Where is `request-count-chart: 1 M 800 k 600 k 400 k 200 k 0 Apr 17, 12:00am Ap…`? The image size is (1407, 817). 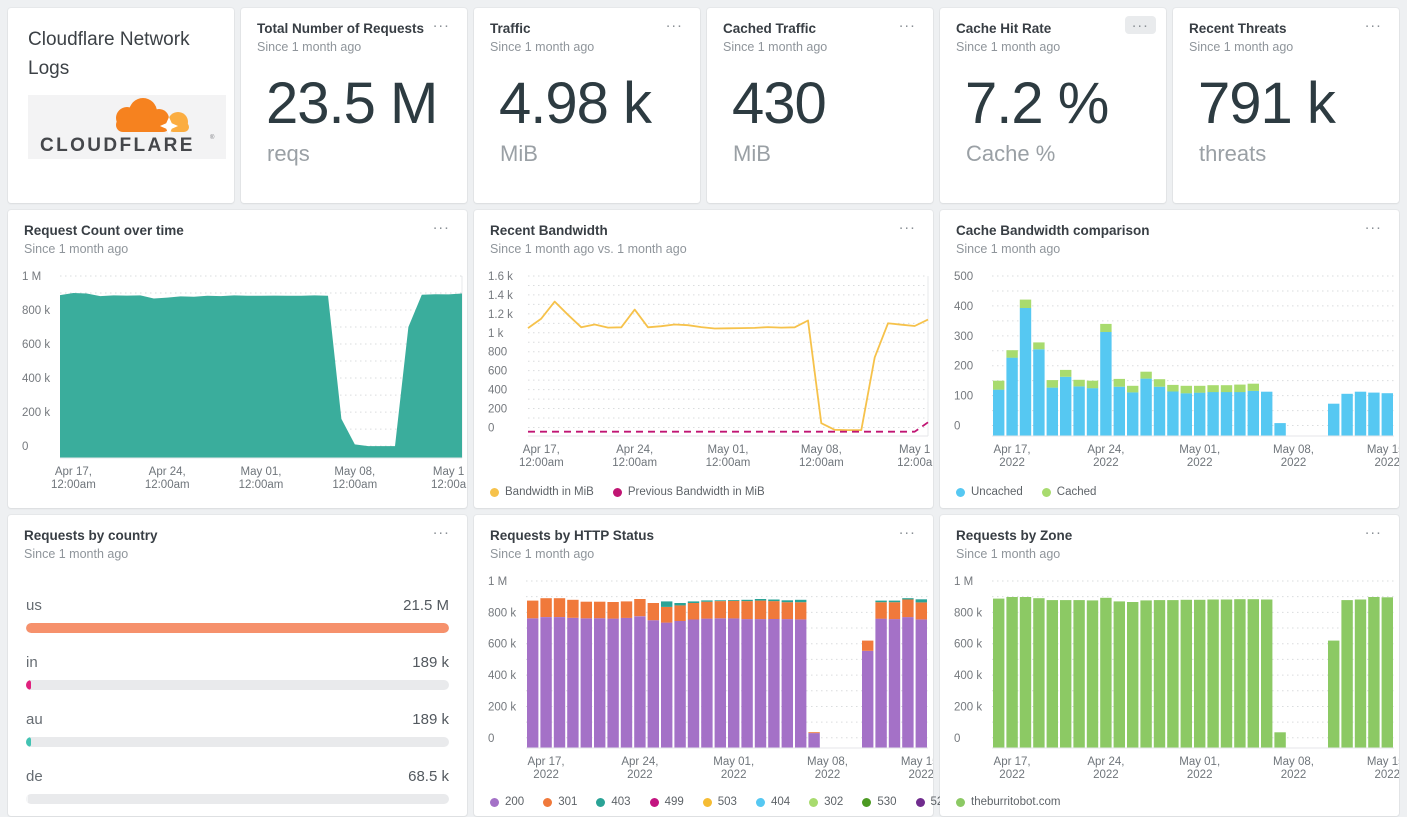 request-count-chart: 1 M 800 k 600 k 400 k 200 k 0 Apr 17, 12:00am Ap… is located at coordinates (237, 381).